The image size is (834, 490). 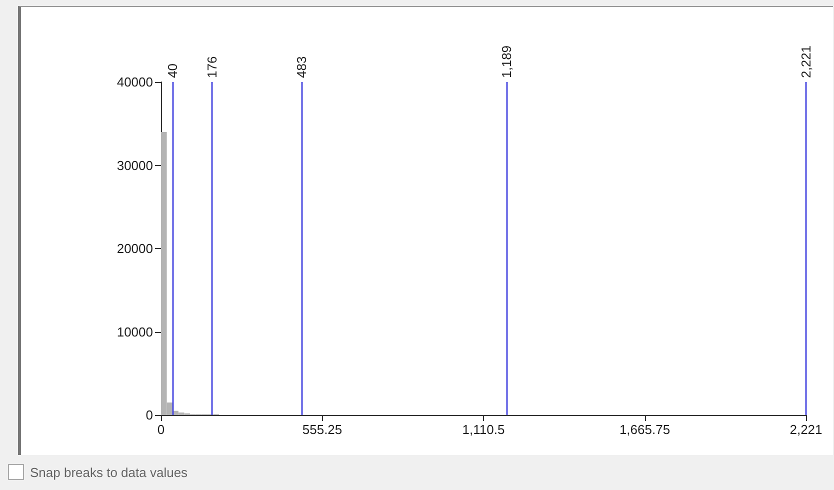 What do you see at coordinates (149, 415) in the screenshot?
I see `y-tick-label: 0` at bounding box center [149, 415].